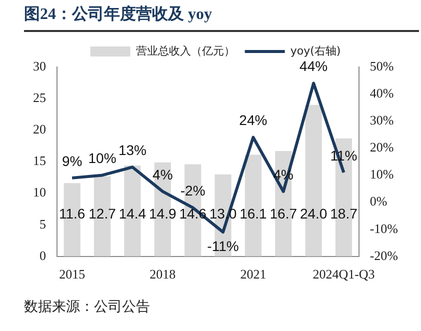  Describe the element at coordinates (39, 129) in the screenshot. I see `y-tick-label: 20` at that location.